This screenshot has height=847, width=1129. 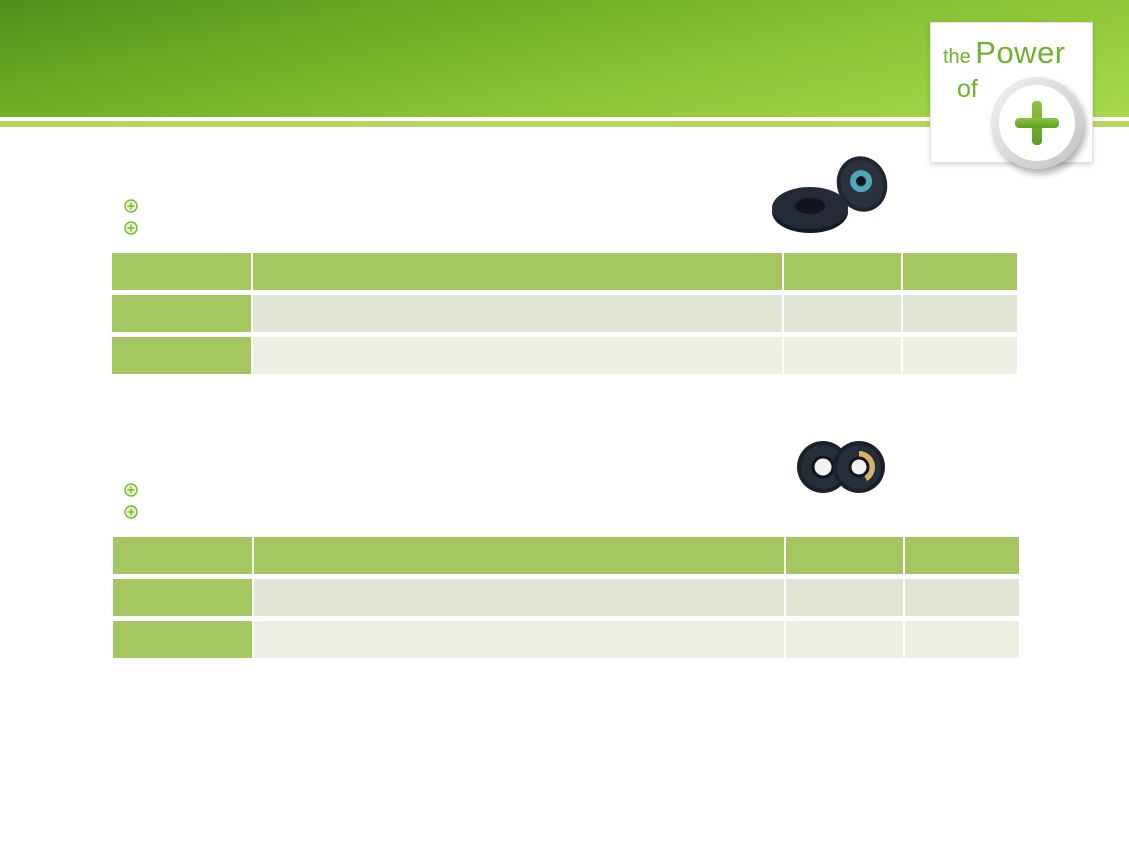 I want to click on logo-text-line1: the Power, so click(x=1004, y=53).